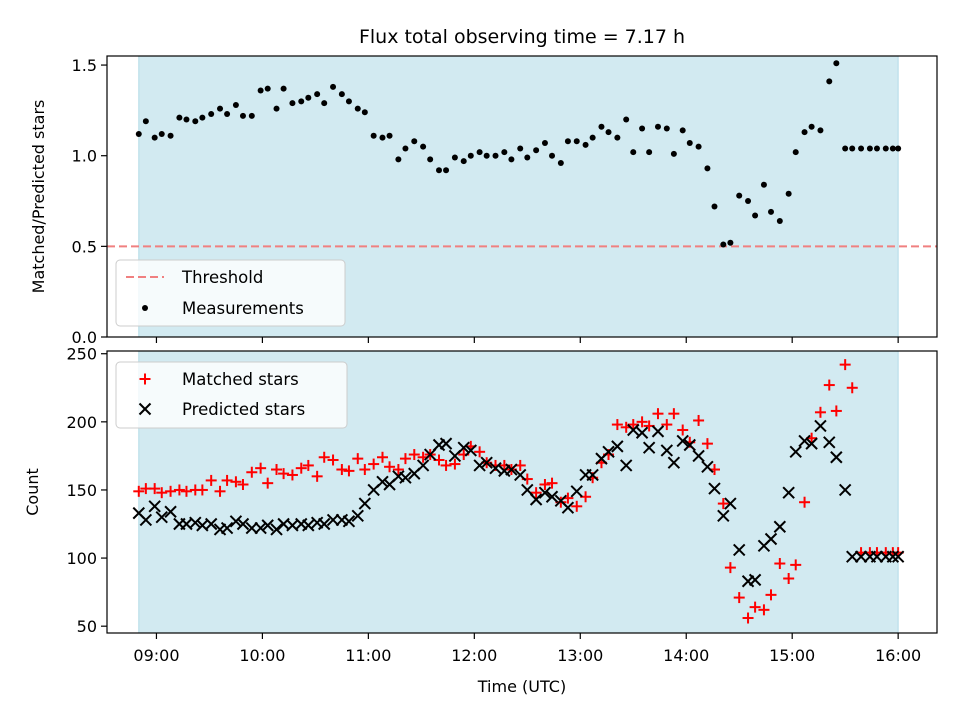 The height and width of the screenshot is (720, 960). I want to click on x-tick-label: 11:00, so click(368, 655).